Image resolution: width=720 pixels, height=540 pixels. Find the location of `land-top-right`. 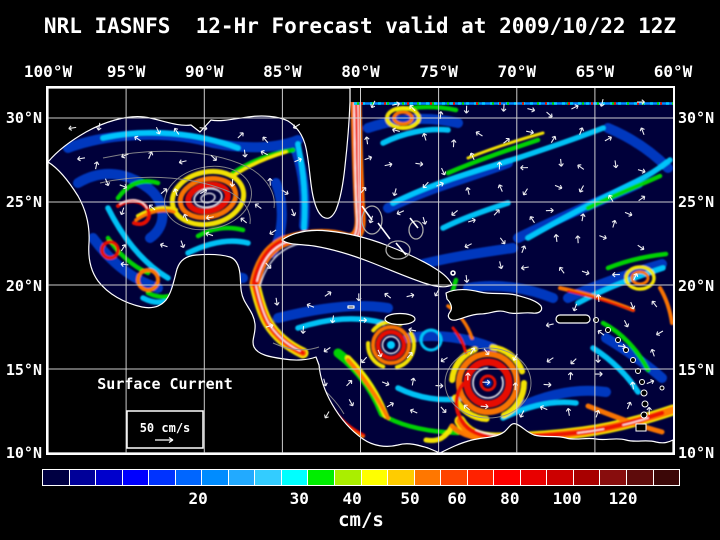

land-top-right is located at coordinates (511, 95).